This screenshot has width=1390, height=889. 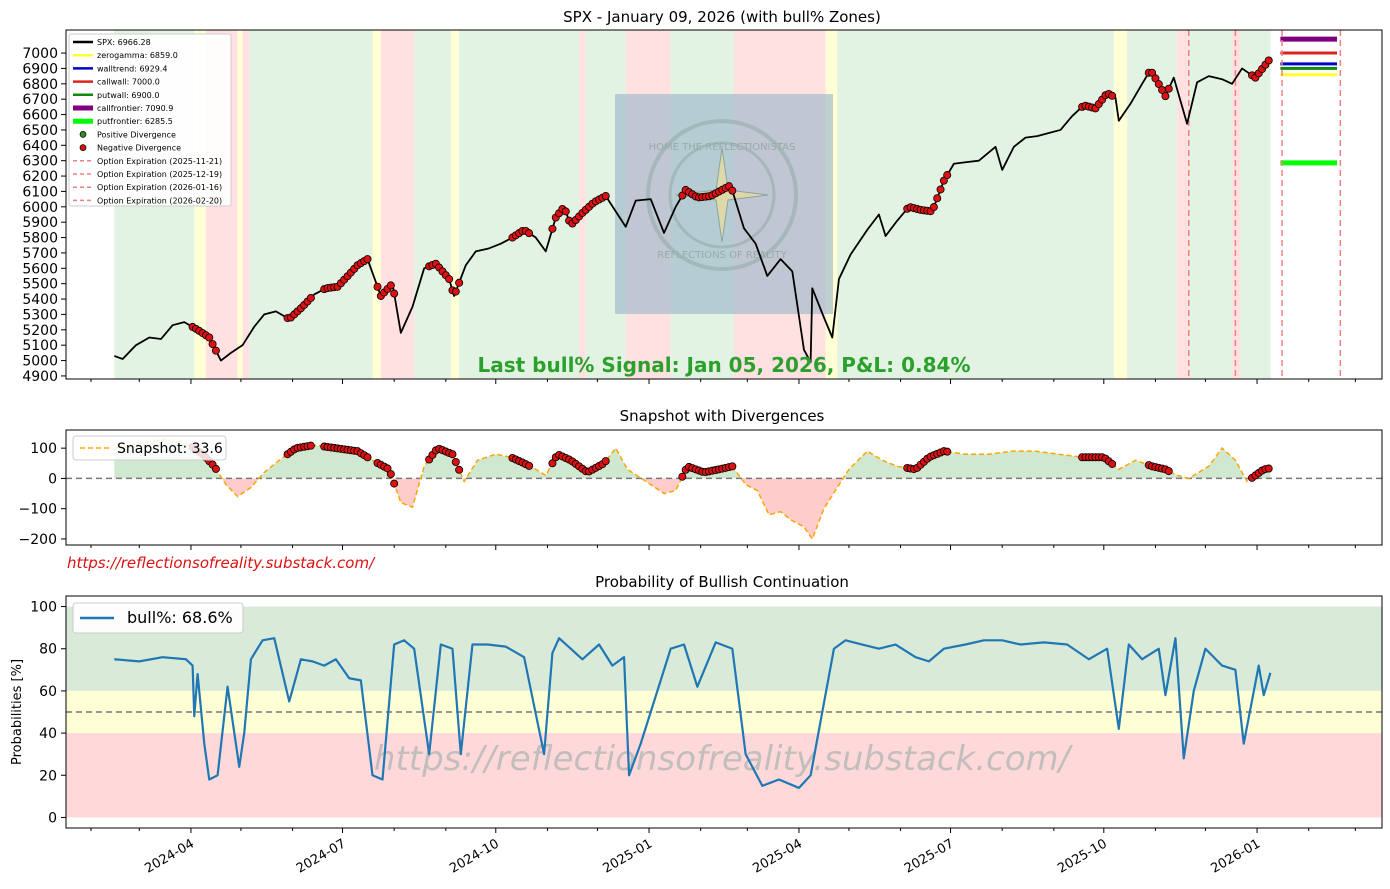 I want to click on y-tick-label: −200, so click(x=38, y=540).